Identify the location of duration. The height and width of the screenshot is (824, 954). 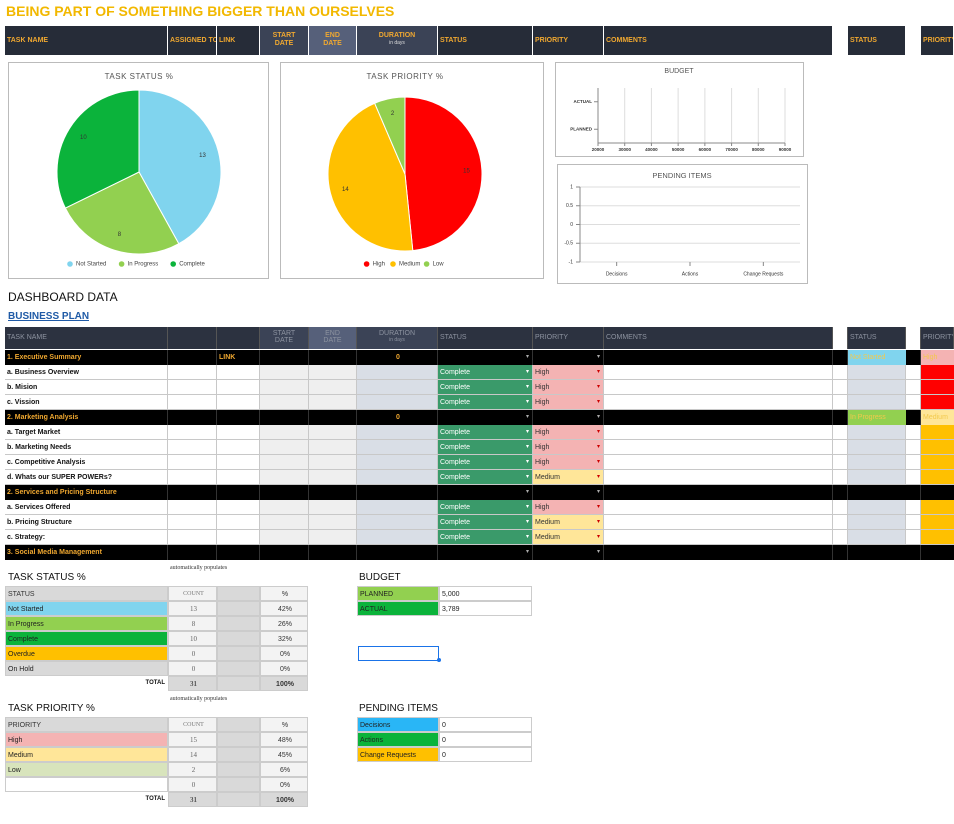
(397, 552).